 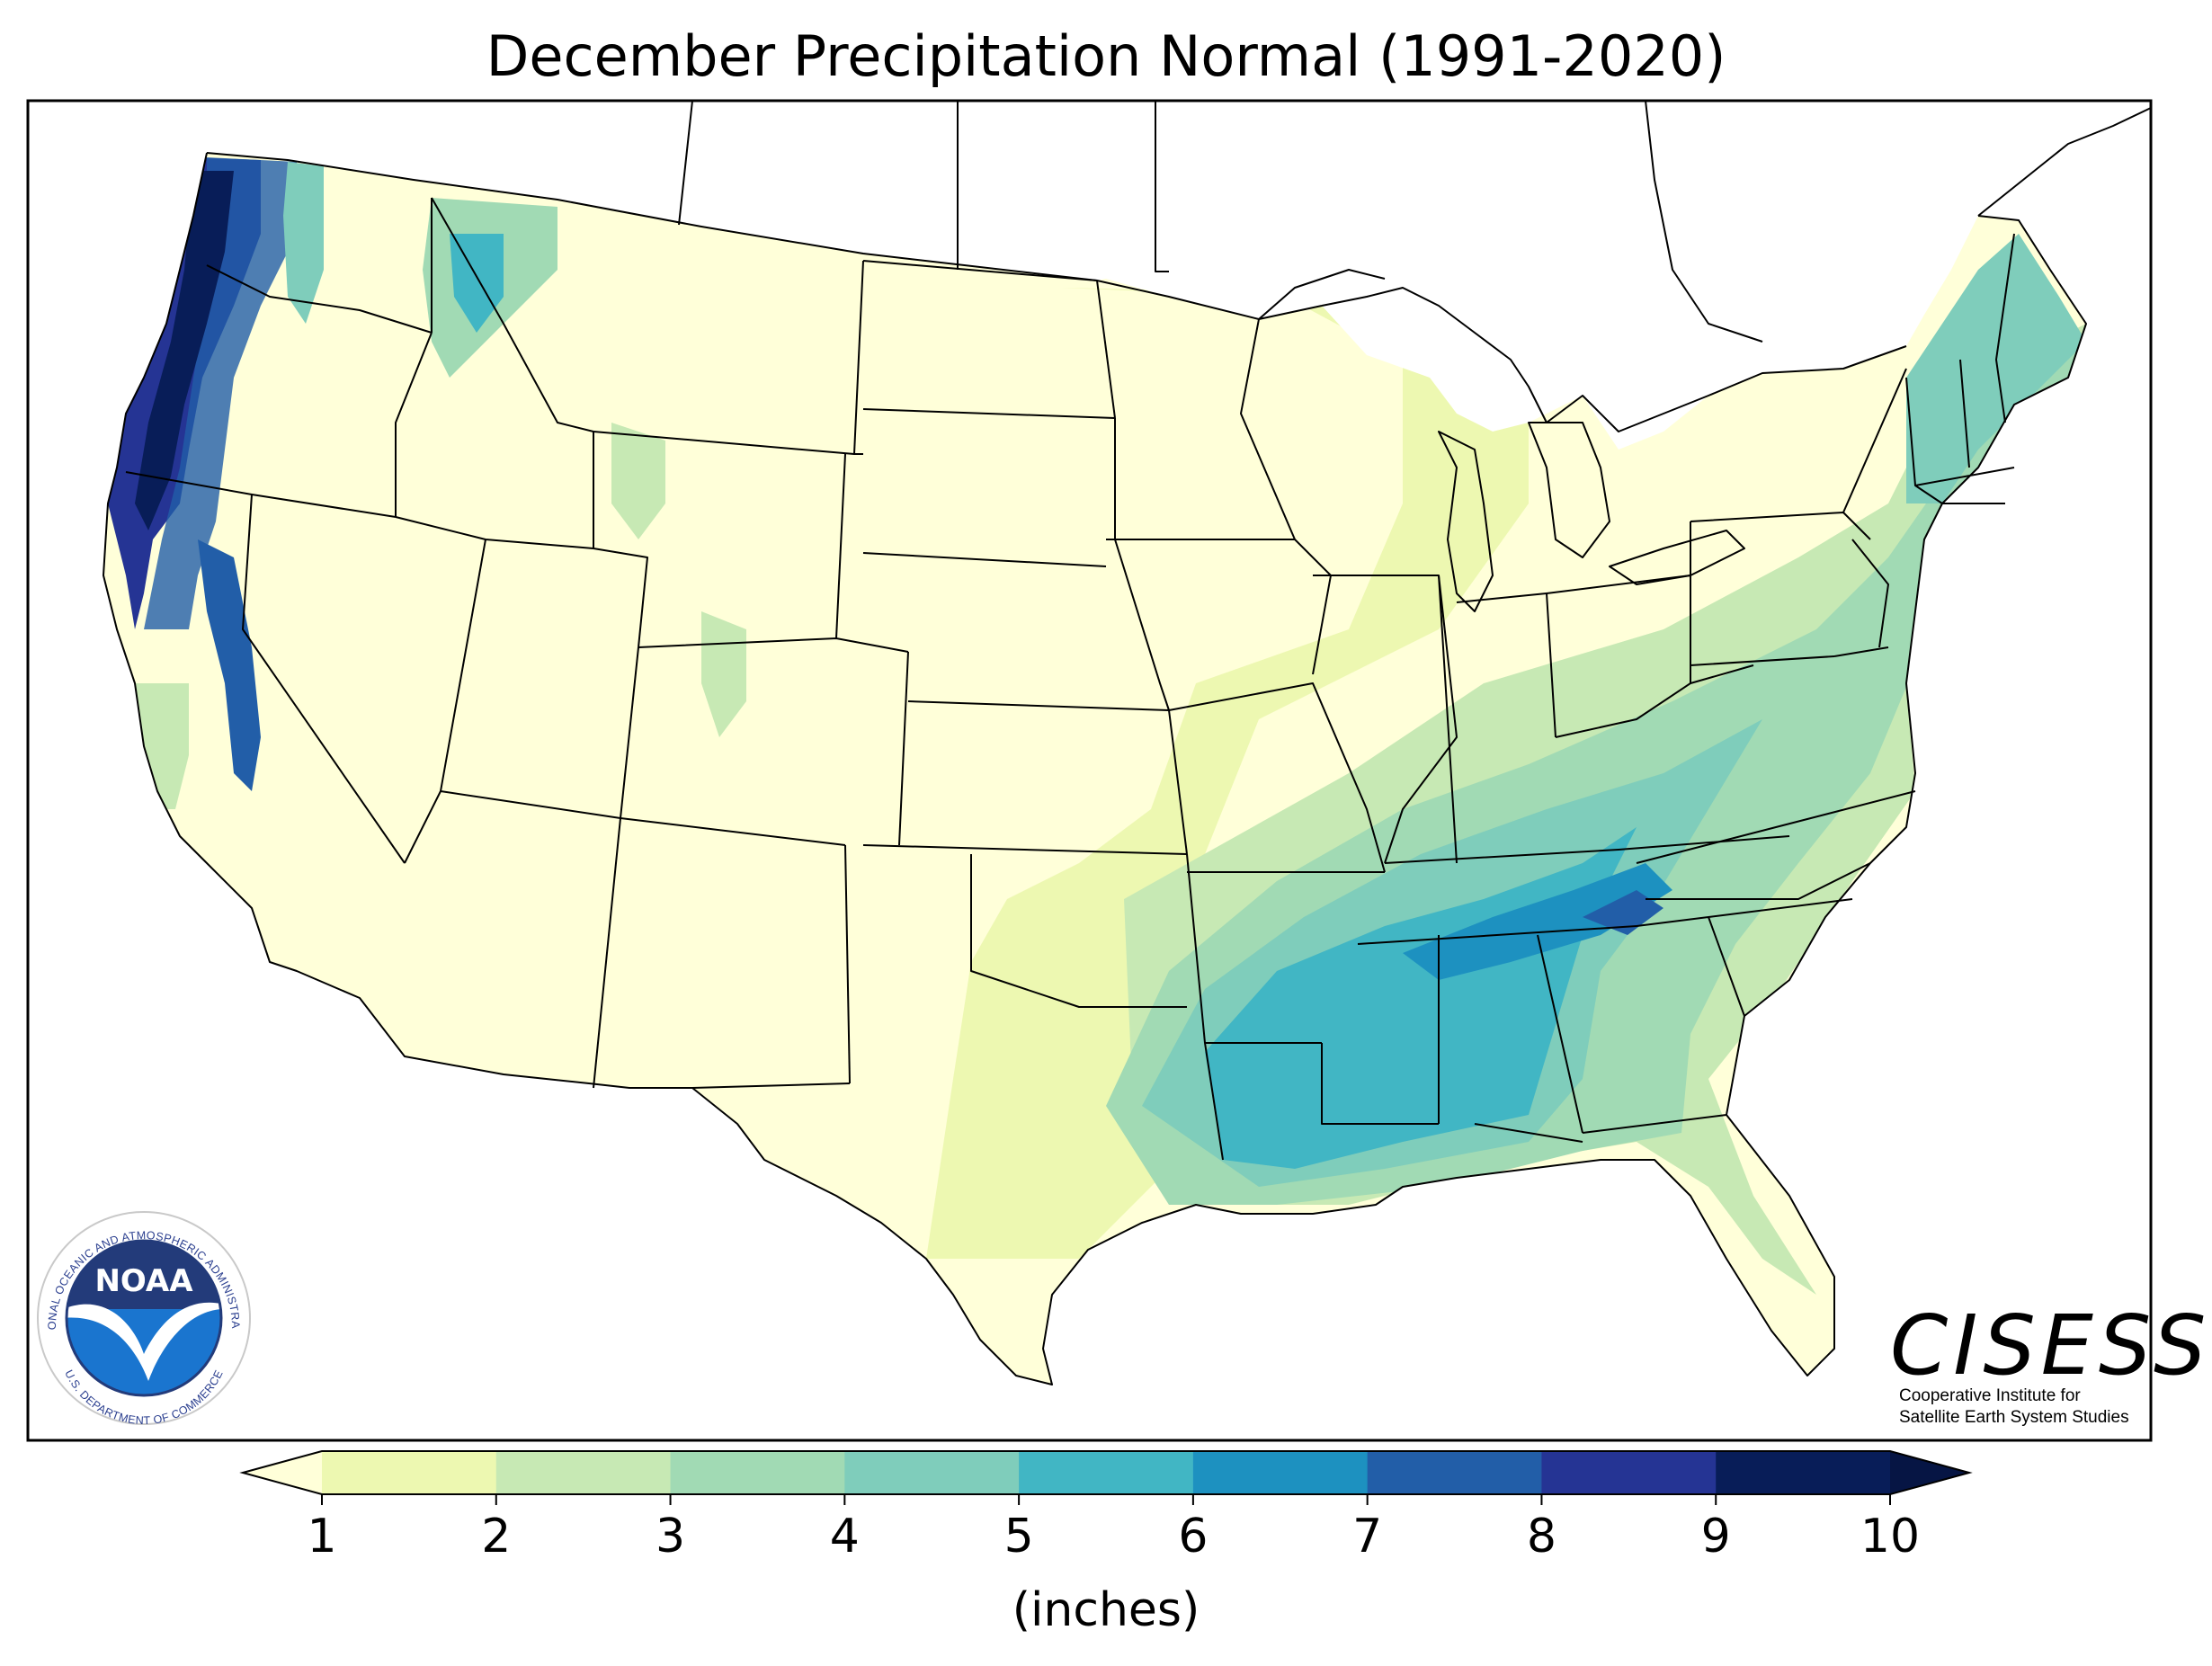 What do you see at coordinates (1890, 1537) in the screenshot?
I see `colorbar-tick-label: 10` at bounding box center [1890, 1537].